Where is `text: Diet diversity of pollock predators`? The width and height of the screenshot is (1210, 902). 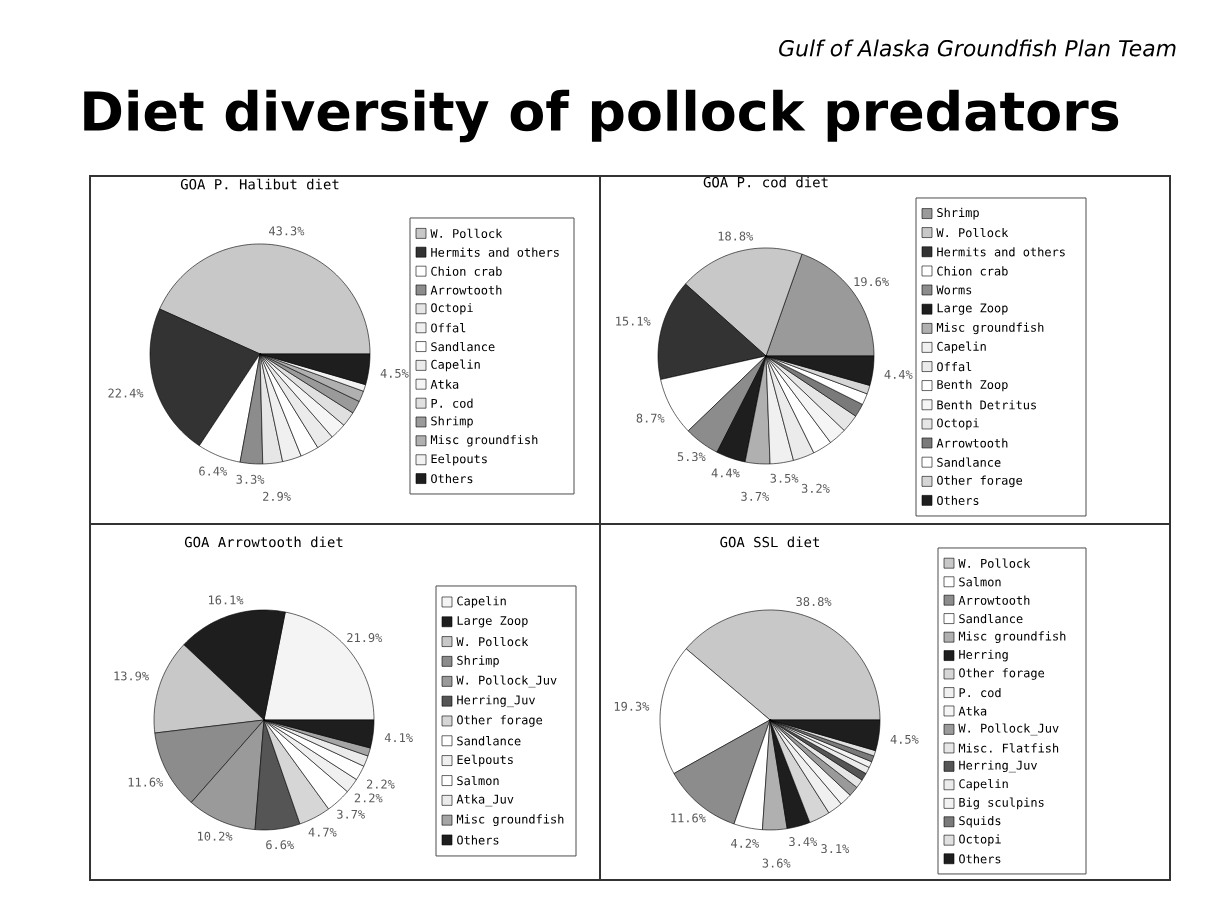
text: Diet diversity of pollock predators is located at coordinates (601, 116).